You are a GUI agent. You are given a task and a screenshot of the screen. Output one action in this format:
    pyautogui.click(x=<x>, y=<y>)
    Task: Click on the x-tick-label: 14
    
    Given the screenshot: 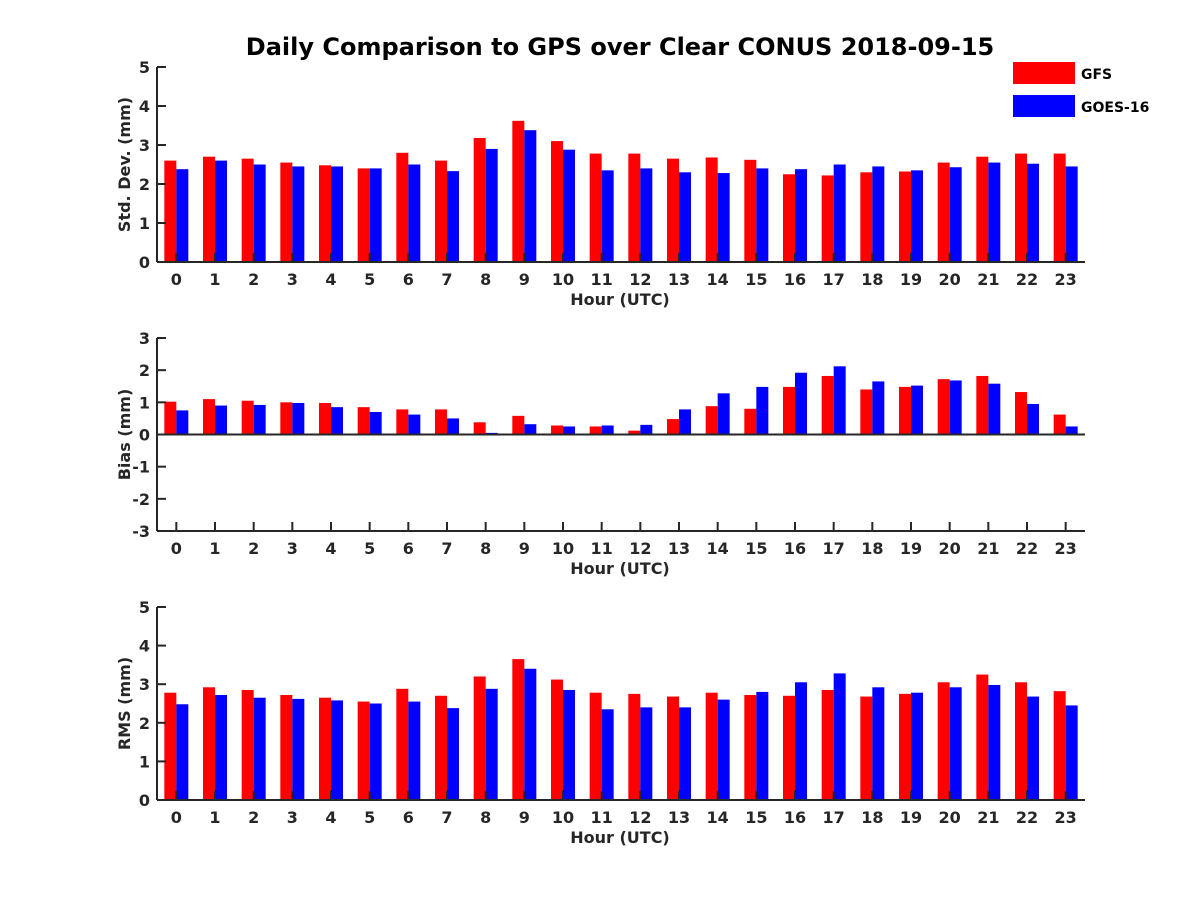 What is the action you would take?
    pyautogui.click(x=718, y=279)
    